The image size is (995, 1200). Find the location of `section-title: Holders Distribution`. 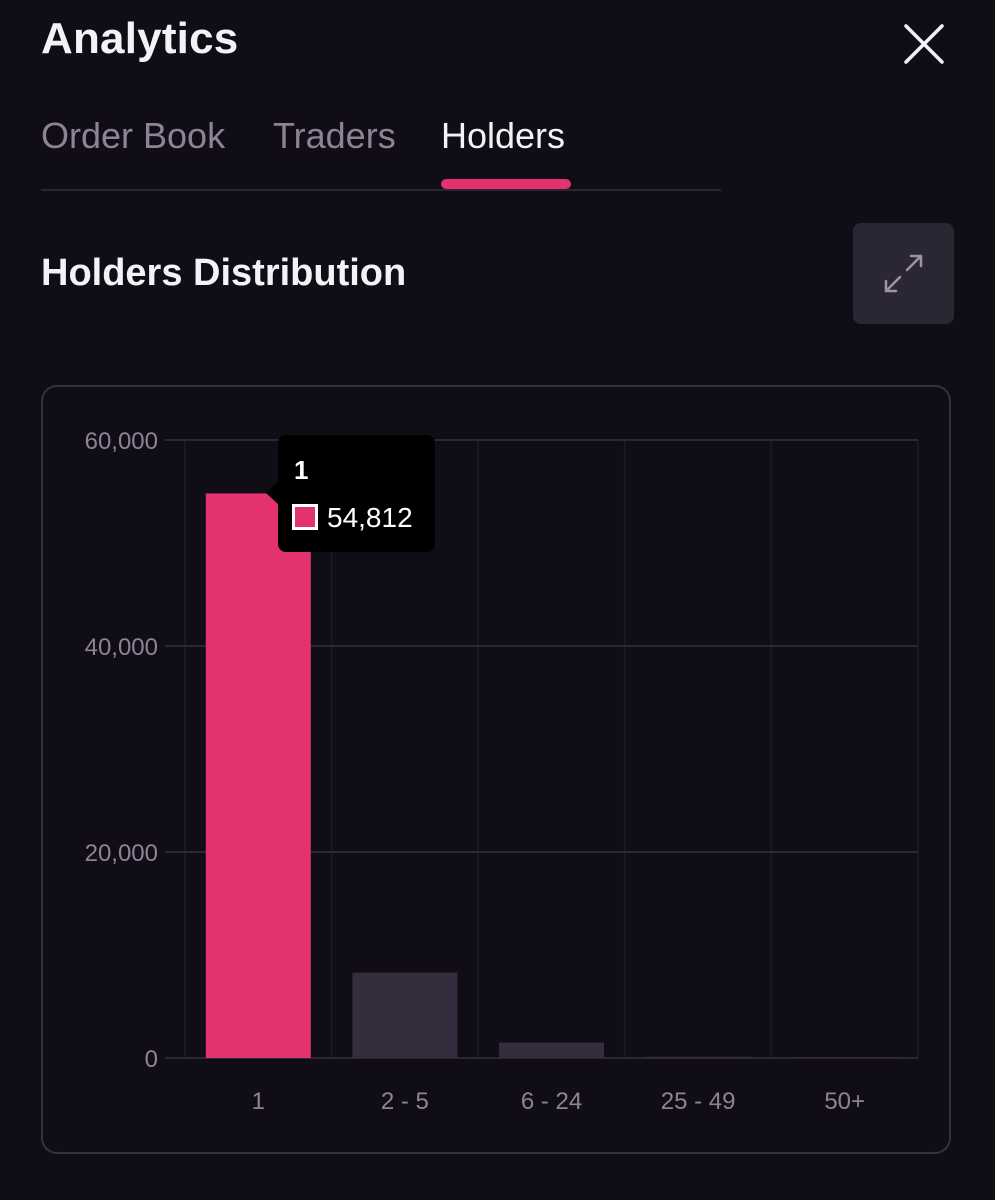

section-title: Holders Distribution is located at coordinates (224, 273).